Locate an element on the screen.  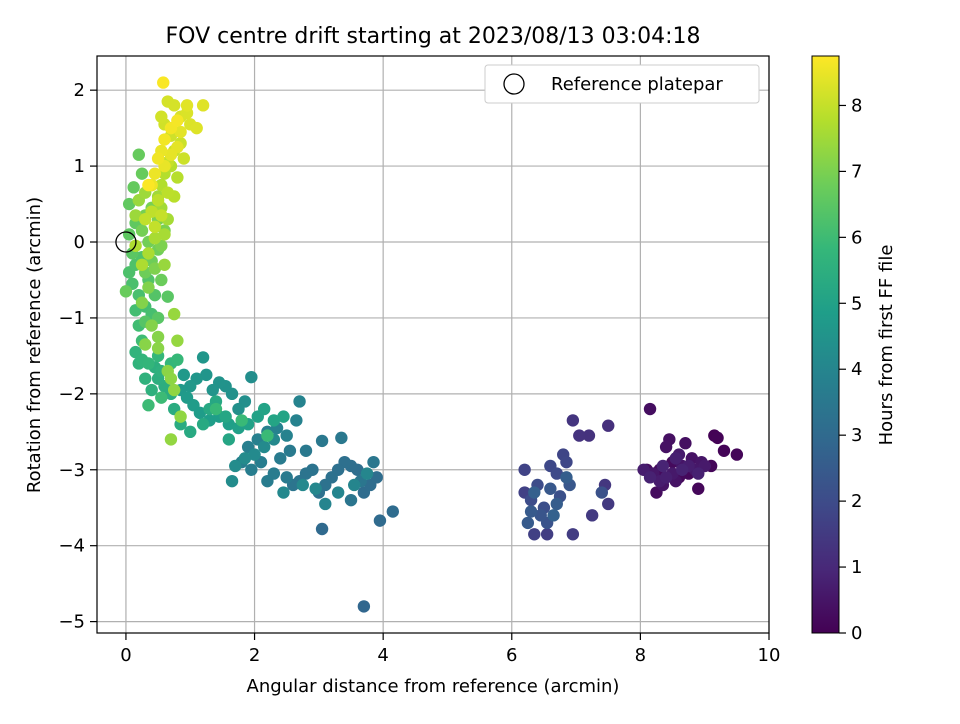
colorbar-label: Hours from first FF file is located at coordinates (886, 345).